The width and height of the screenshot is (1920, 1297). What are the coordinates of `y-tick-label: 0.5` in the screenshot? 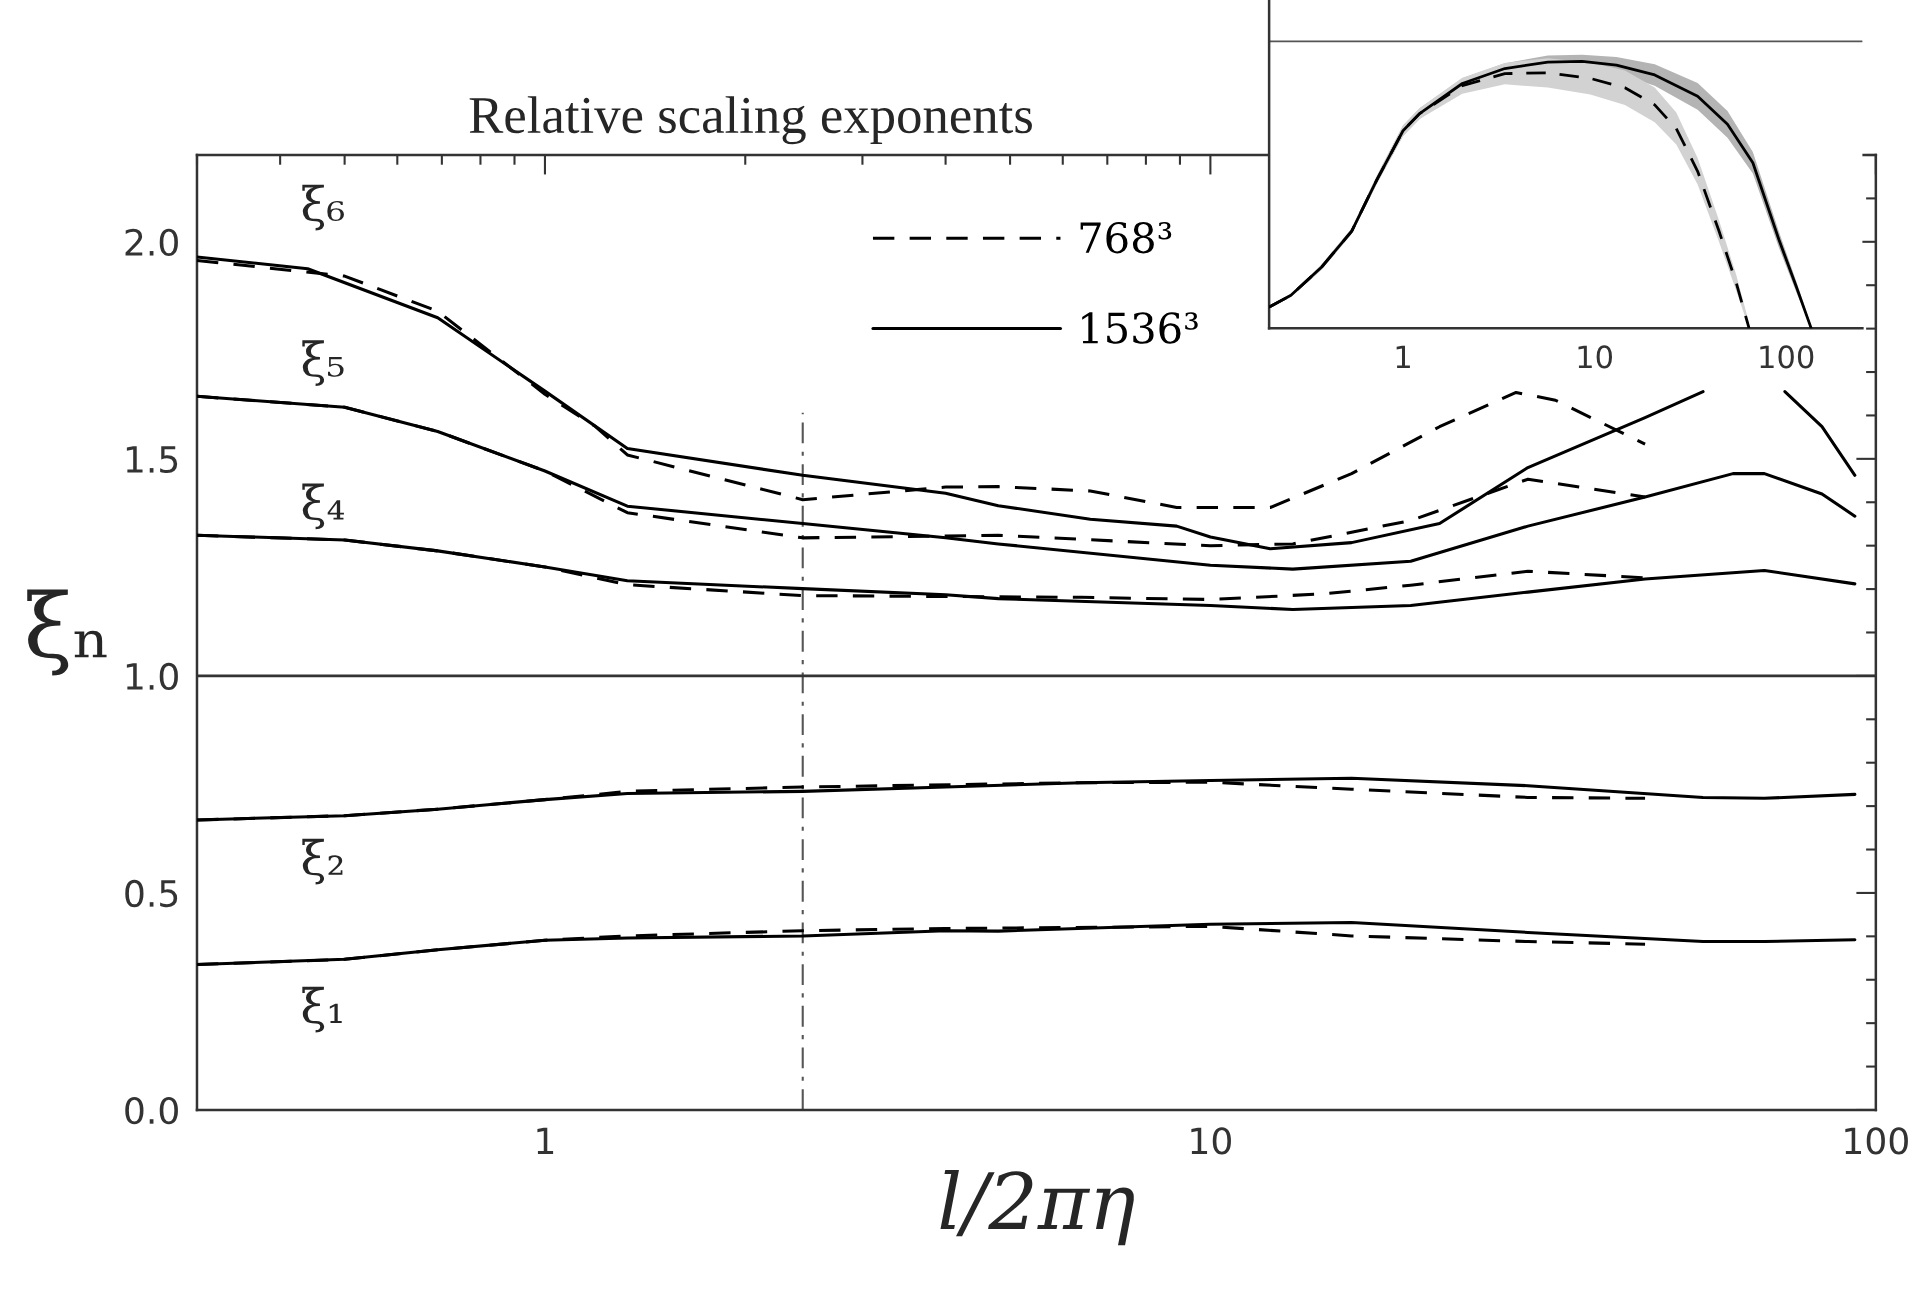 It's located at (151, 893).